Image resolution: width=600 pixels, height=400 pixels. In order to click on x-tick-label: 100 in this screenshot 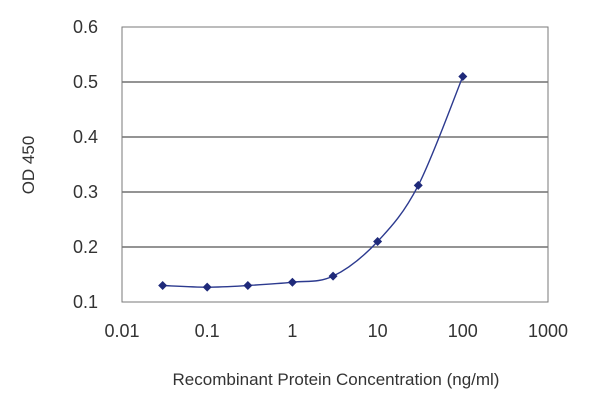, I will do `click(463, 331)`.